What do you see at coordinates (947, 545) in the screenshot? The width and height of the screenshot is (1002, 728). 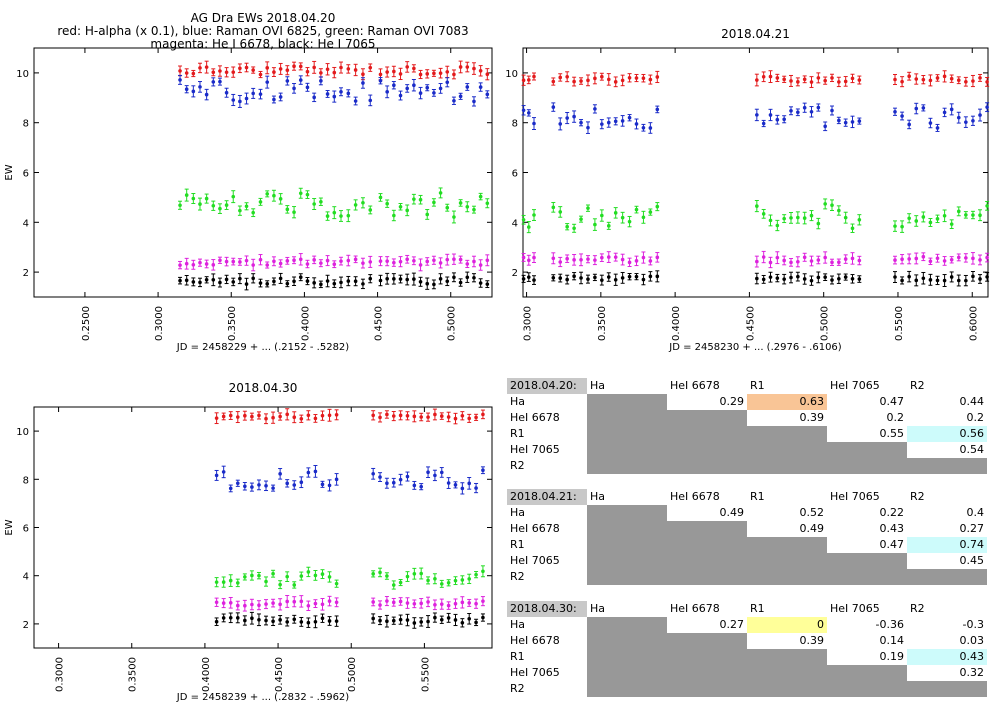 I see `correlation-value: 0.74` at bounding box center [947, 545].